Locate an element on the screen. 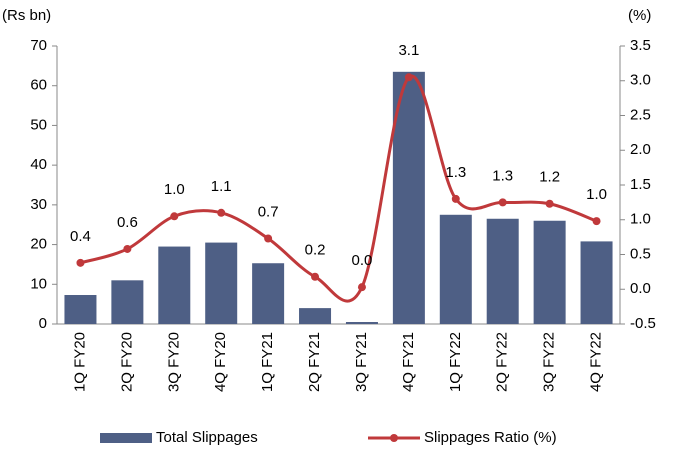 The height and width of the screenshot is (453, 688). y2-tick-label: 2.5 is located at coordinates (640, 114).